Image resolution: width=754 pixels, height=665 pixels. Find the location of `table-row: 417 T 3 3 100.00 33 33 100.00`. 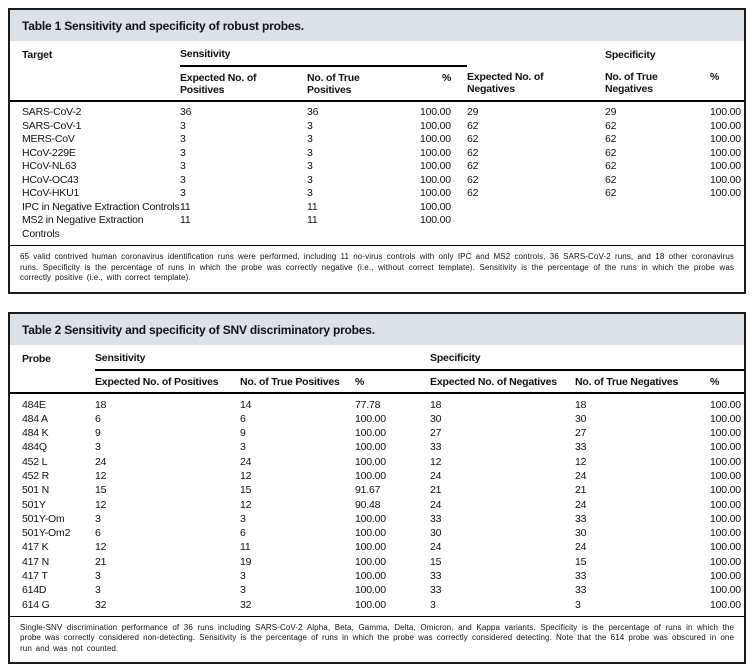

table-row: 417 T 3 3 100.00 33 33 100.00 is located at coordinates (377, 576).